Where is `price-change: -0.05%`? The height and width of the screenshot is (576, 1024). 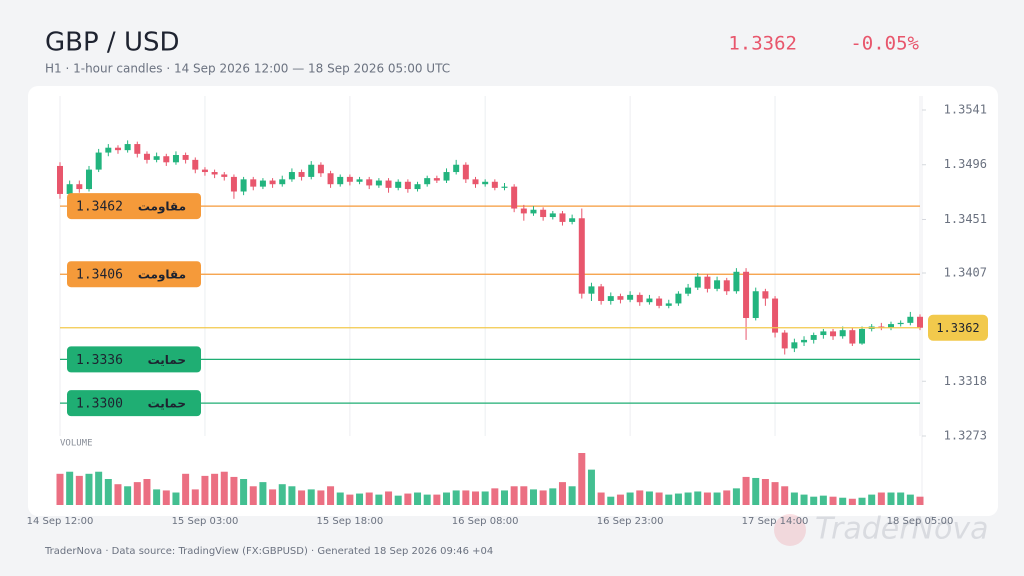
price-change: -0.05% is located at coordinates (884, 44).